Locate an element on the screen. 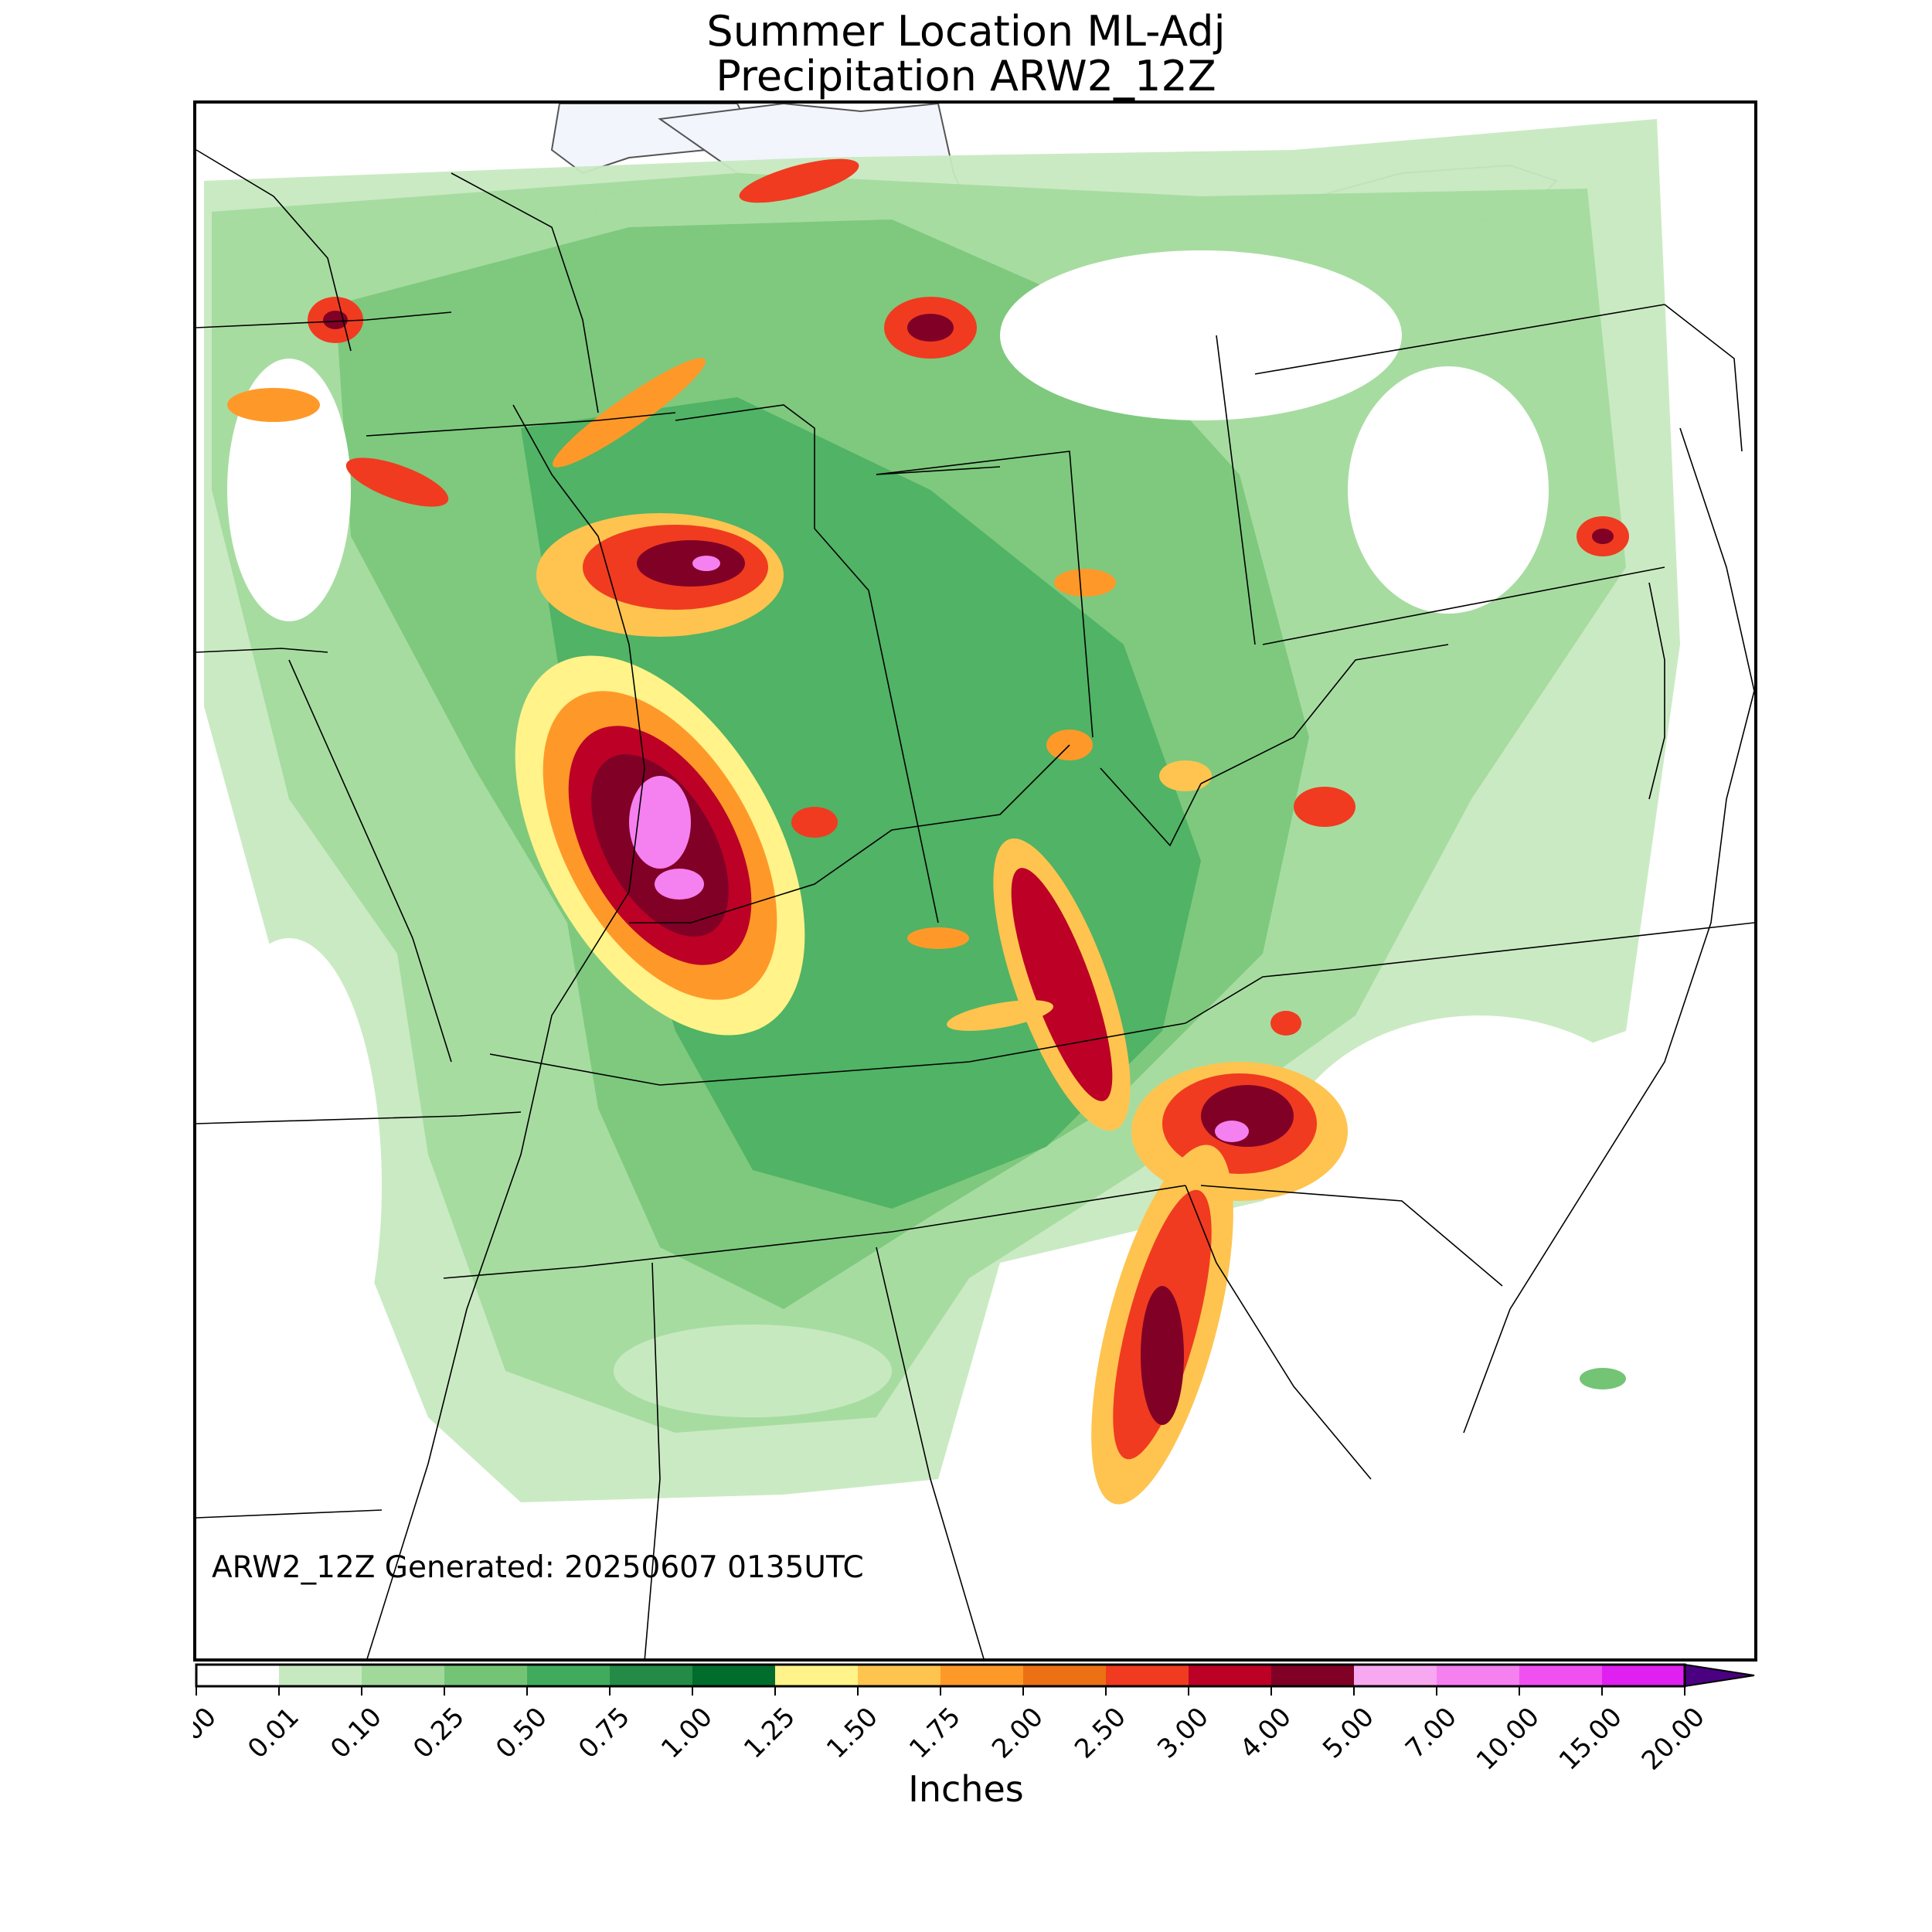 The image size is (1932, 1932). border-pa-md is located at coordinates (1463, 606).